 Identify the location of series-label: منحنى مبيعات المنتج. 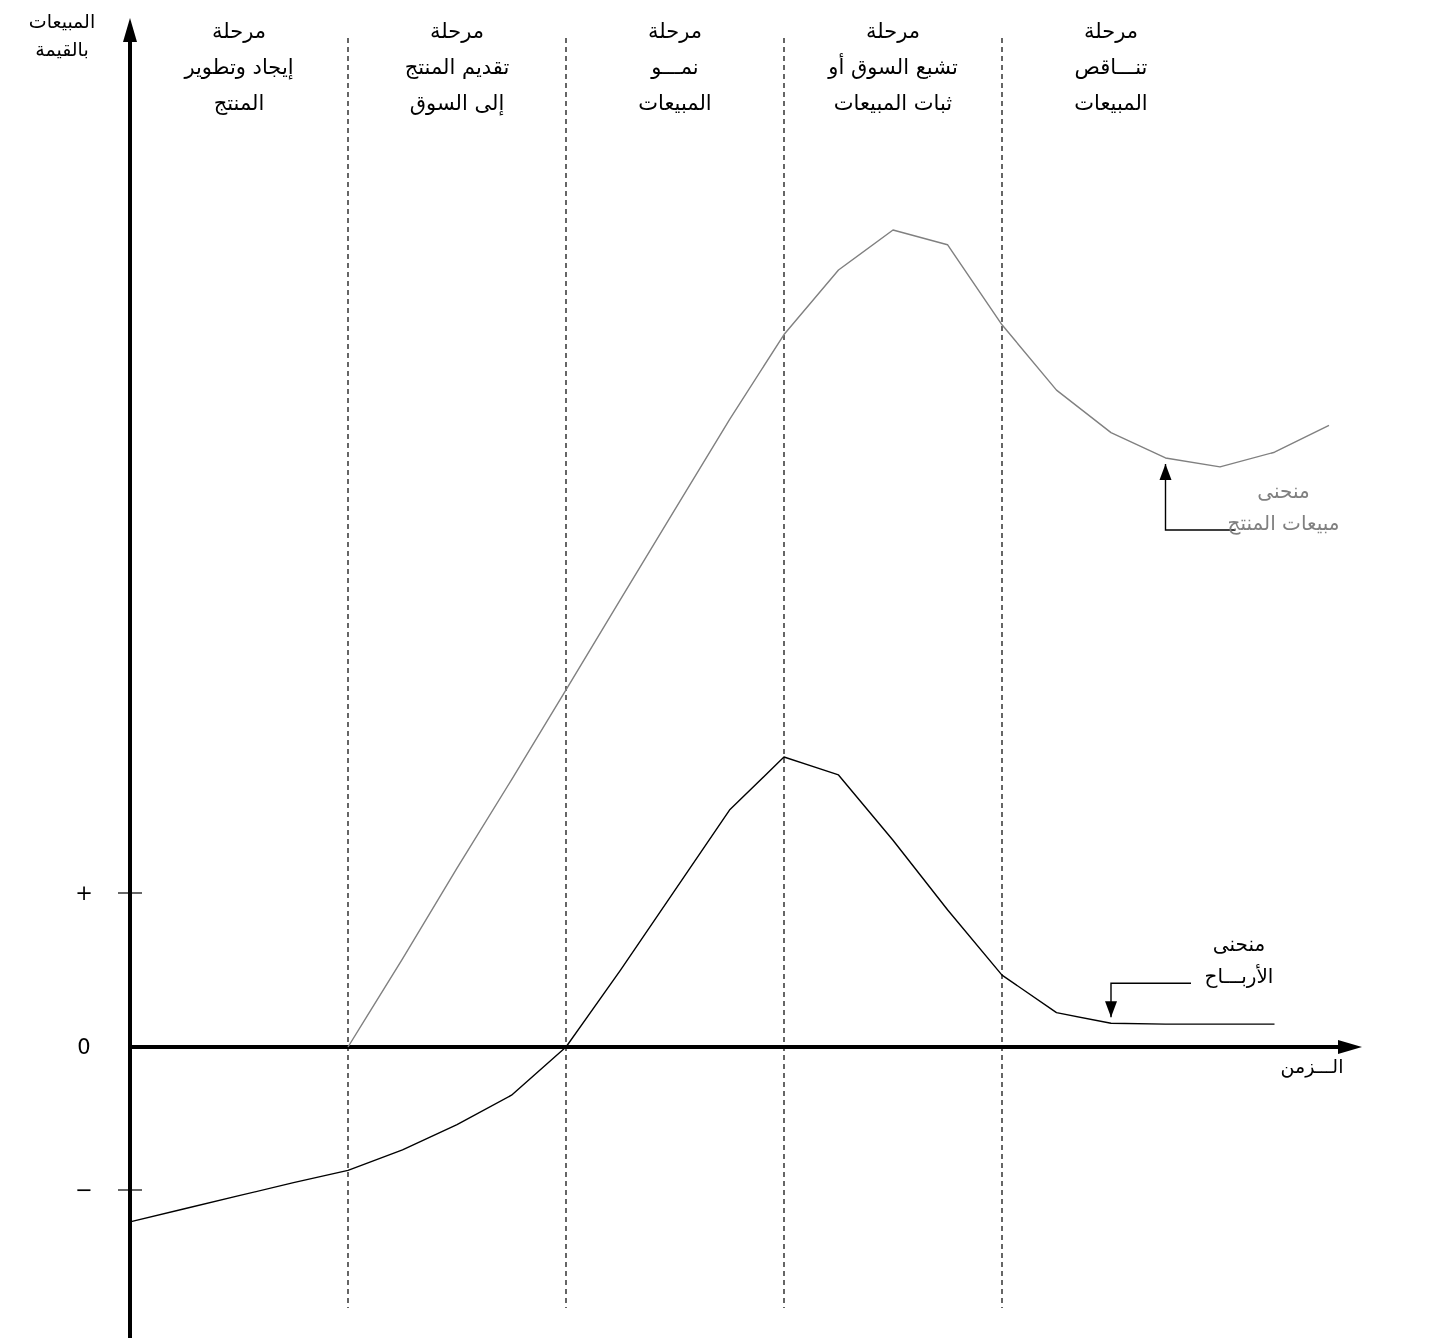
(1283, 506).